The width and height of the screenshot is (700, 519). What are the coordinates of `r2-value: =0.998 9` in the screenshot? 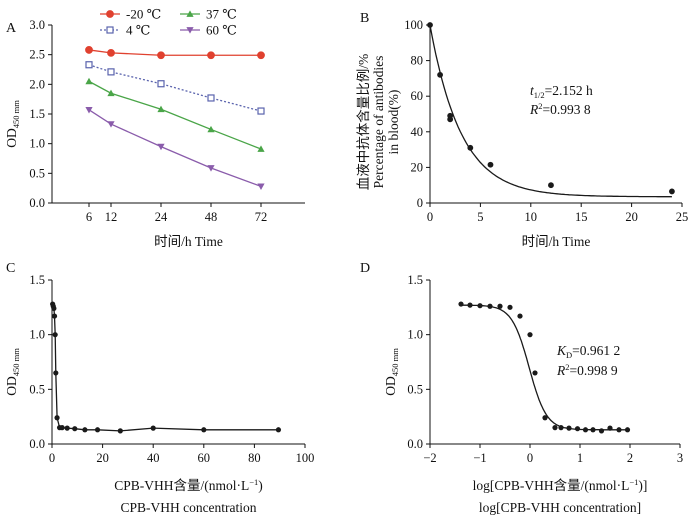 It's located at (594, 370).